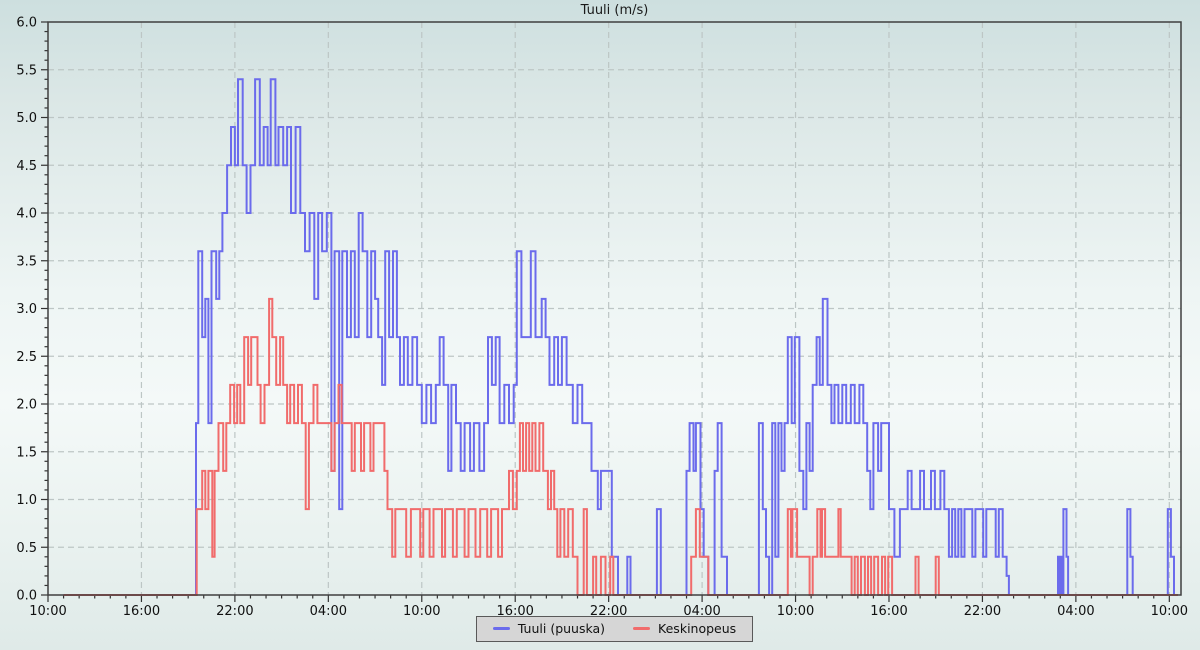  Describe the element at coordinates (614, 10) in the screenshot. I see `chart-title: Tuuli (m/s)` at that location.